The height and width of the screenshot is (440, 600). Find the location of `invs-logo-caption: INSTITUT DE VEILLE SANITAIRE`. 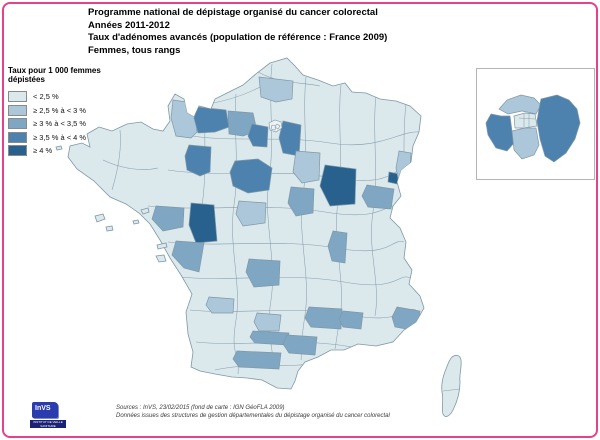

invs-logo-caption: INSTITUT DE VEILLE SANITAIRE is located at coordinates (48, 424).